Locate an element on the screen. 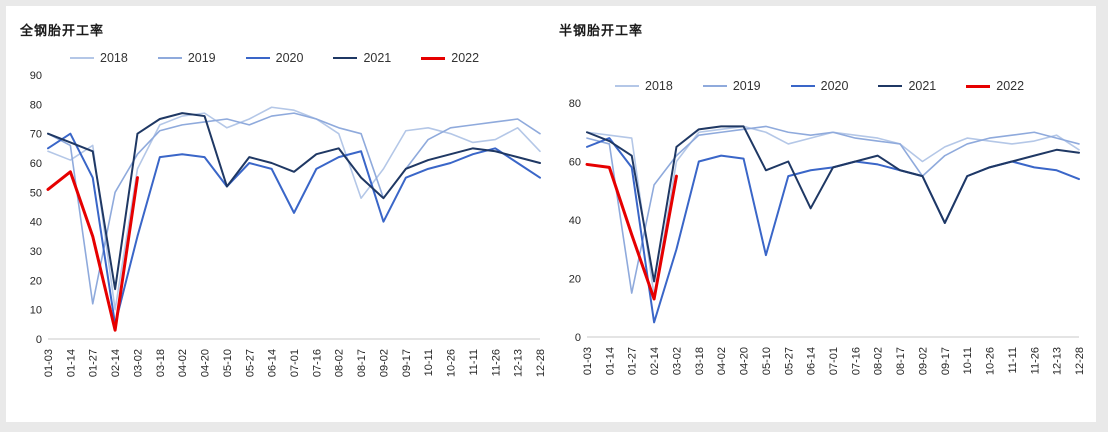  x-tick-label: 02-14 is located at coordinates (116, 363).